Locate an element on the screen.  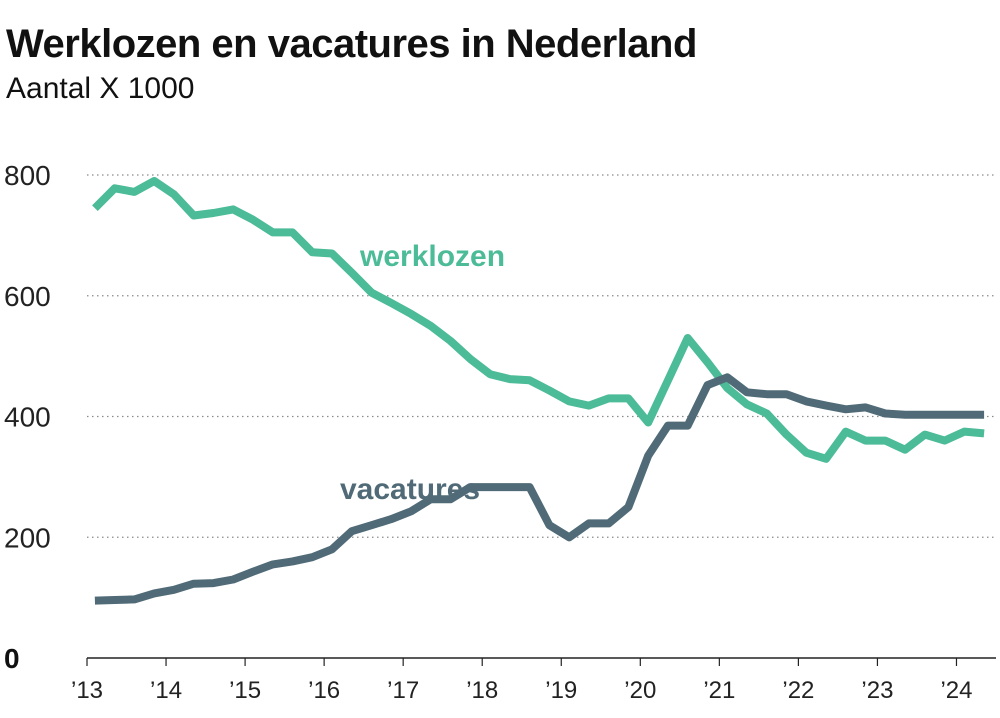
x-tick-label: ’24 is located at coordinates (956, 690).